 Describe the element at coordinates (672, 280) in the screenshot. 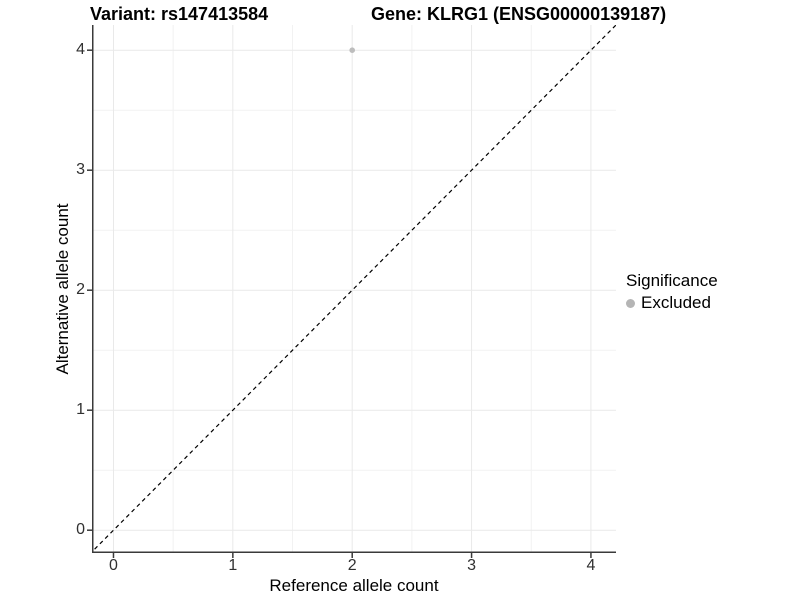

I see `legend-title: Significance` at that location.